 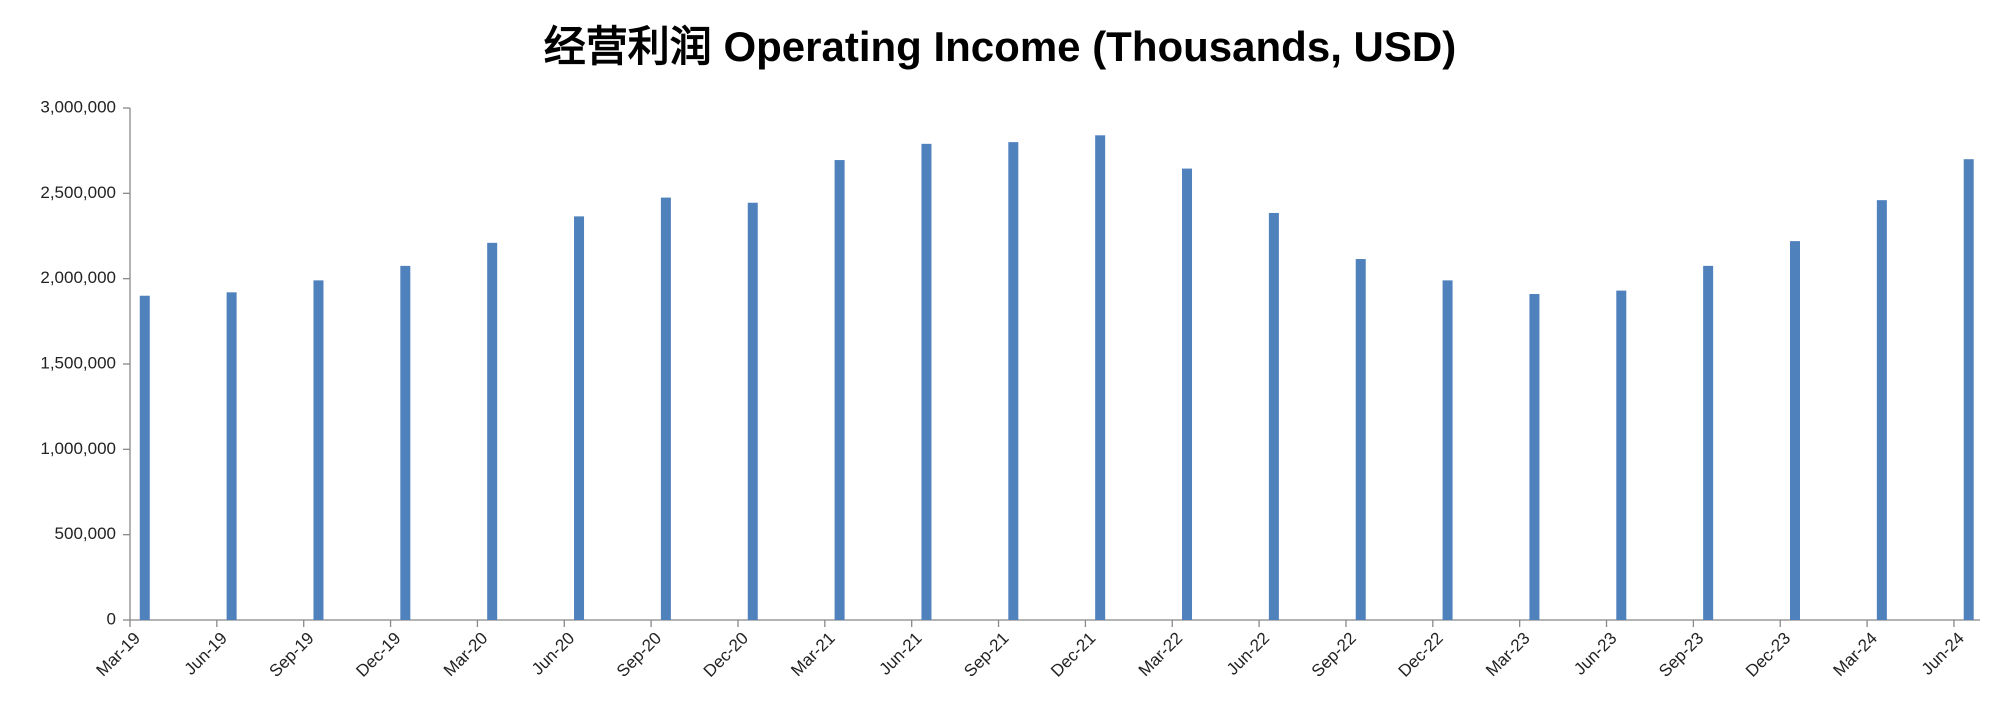 What do you see at coordinates (118, 655) in the screenshot?
I see `x-tick-label: Mar-19` at bounding box center [118, 655].